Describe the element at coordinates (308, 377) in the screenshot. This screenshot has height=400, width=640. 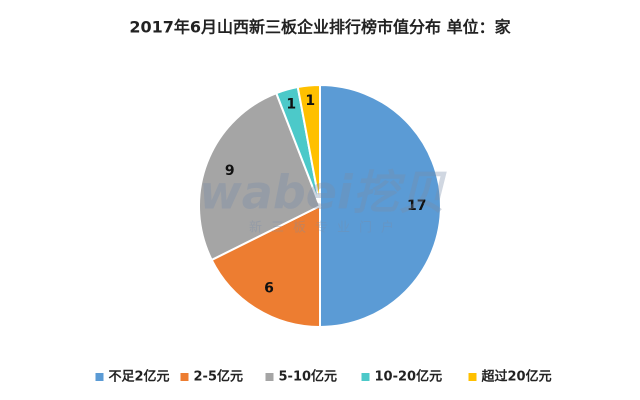
I see `legend-label: 5-10亿元` at that location.